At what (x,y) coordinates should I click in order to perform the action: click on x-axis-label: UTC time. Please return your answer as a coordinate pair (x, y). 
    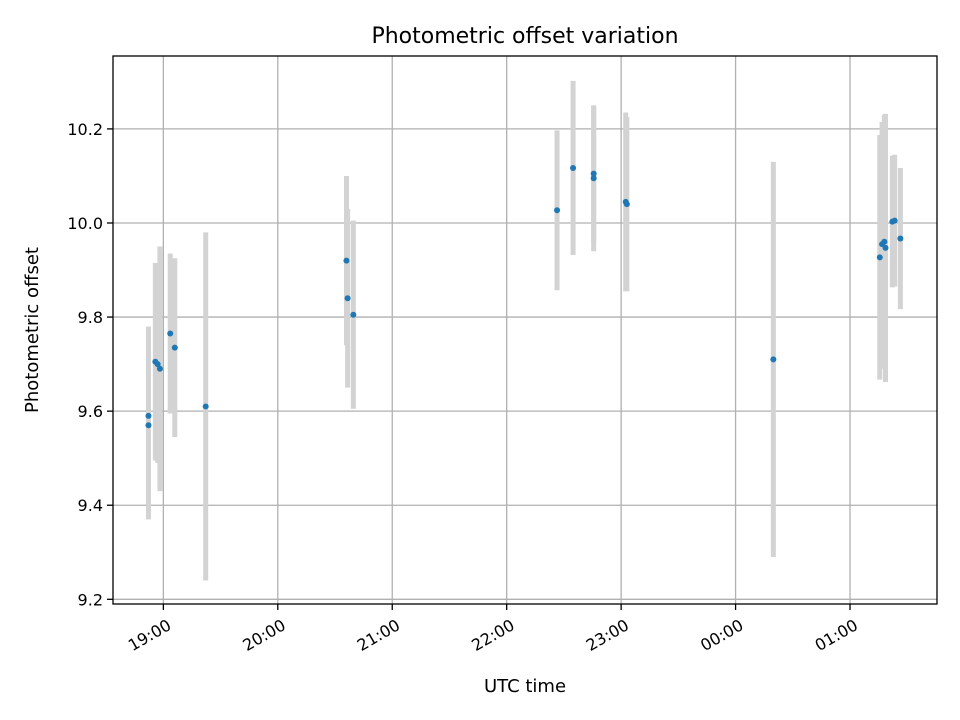
    Looking at the image, I should click on (525, 686).